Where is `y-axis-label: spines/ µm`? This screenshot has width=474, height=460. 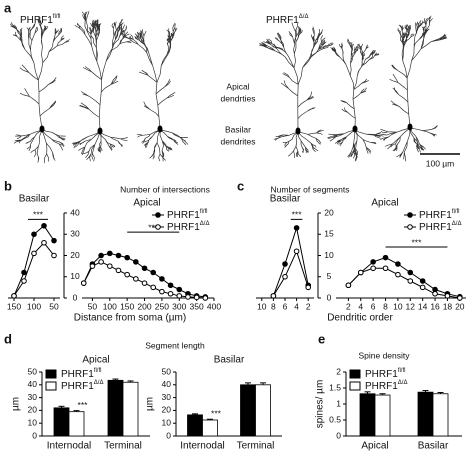
y-axis-label: spines/ µm is located at coordinates (320, 404).